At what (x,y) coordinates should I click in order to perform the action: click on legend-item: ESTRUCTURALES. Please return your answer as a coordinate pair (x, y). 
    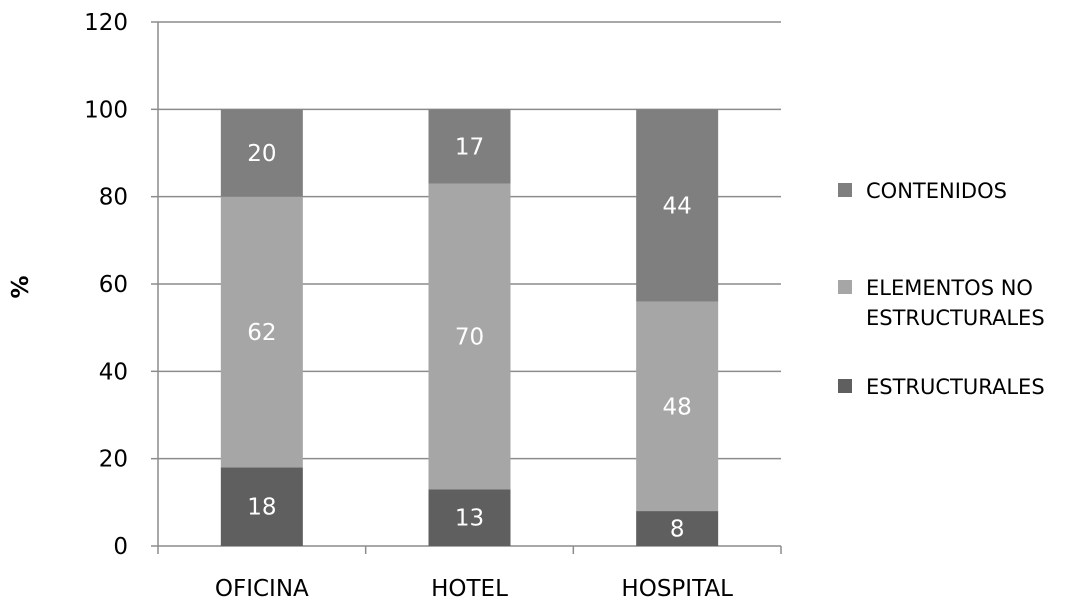
    Looking at the image, I should click on (941, 387).